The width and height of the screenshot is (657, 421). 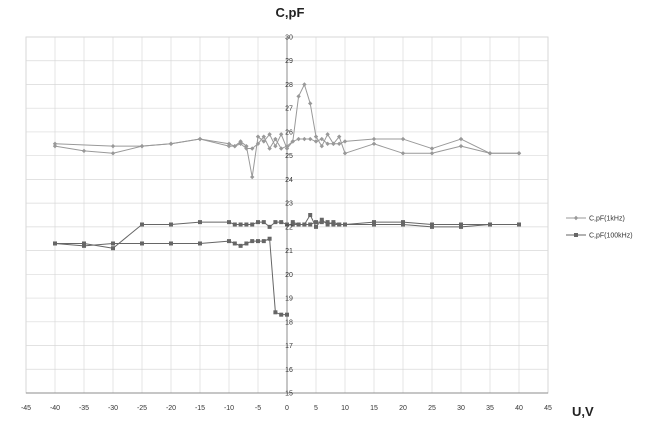 I want to click on x-tick-label: 25, so click(x=432, y=408).